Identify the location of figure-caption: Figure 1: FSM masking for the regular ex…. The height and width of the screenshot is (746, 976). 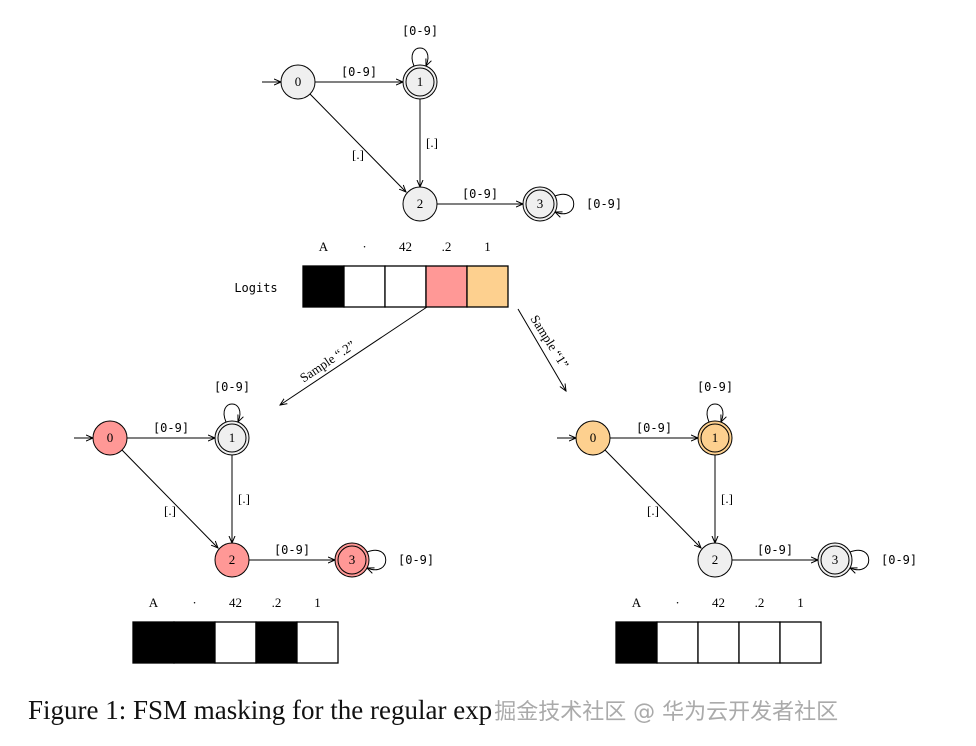
(433, 710).